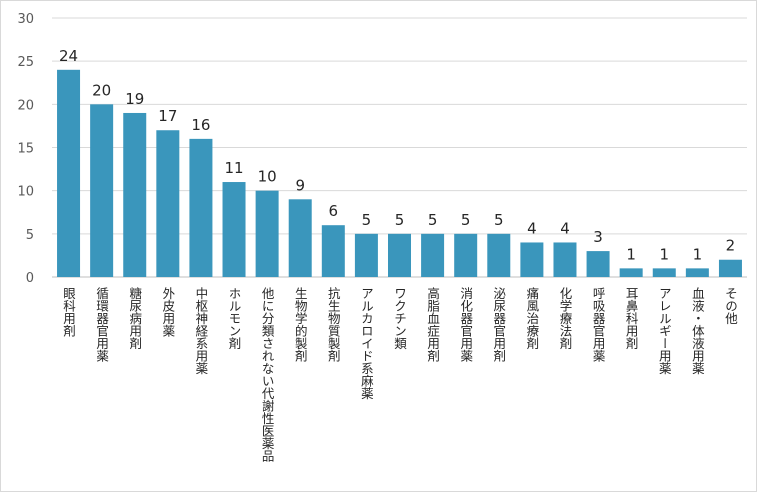 Image resolution: width=757 pixels, height=493 pixels. Describe the element at coordinates (432, 324) in the screenshot. I see `x-tick-label: 高脂血症用剤` at that location.